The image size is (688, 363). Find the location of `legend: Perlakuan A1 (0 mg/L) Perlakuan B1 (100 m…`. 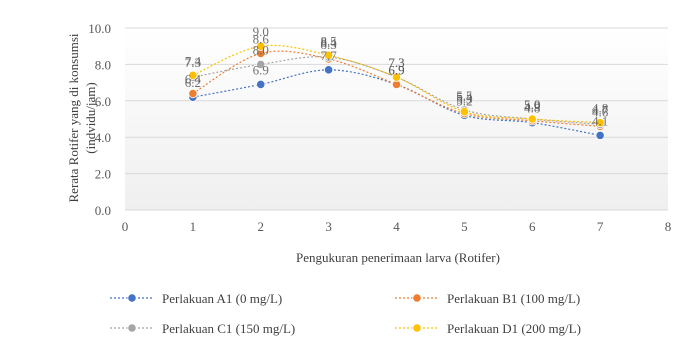

legend: Perlakuan A1 (0 mg/L) Perlakuan B1 (100 m… is located at coordinates (345, 313).